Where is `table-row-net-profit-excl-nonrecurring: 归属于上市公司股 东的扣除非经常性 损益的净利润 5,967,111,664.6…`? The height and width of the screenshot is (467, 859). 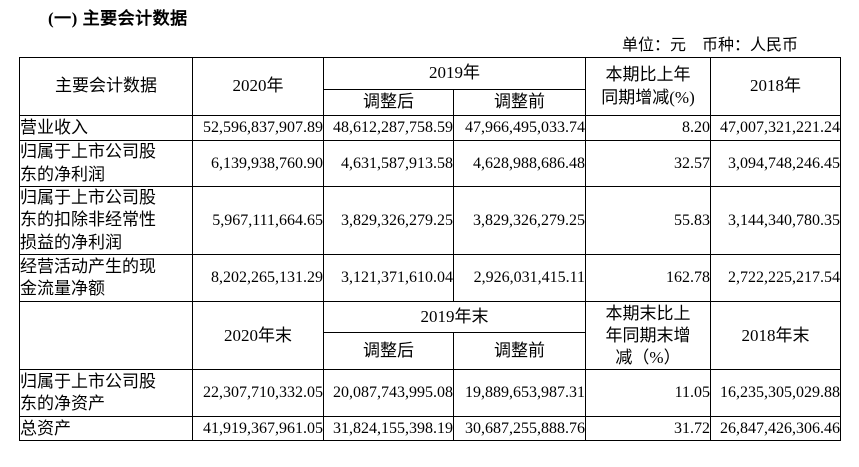 table-row-net-profit-excl-nonrecurring: 归属于上市公司股 东的扣除非经常性 损益的净利润 5,967,111,664.6… is located at coordinates (430, 220).